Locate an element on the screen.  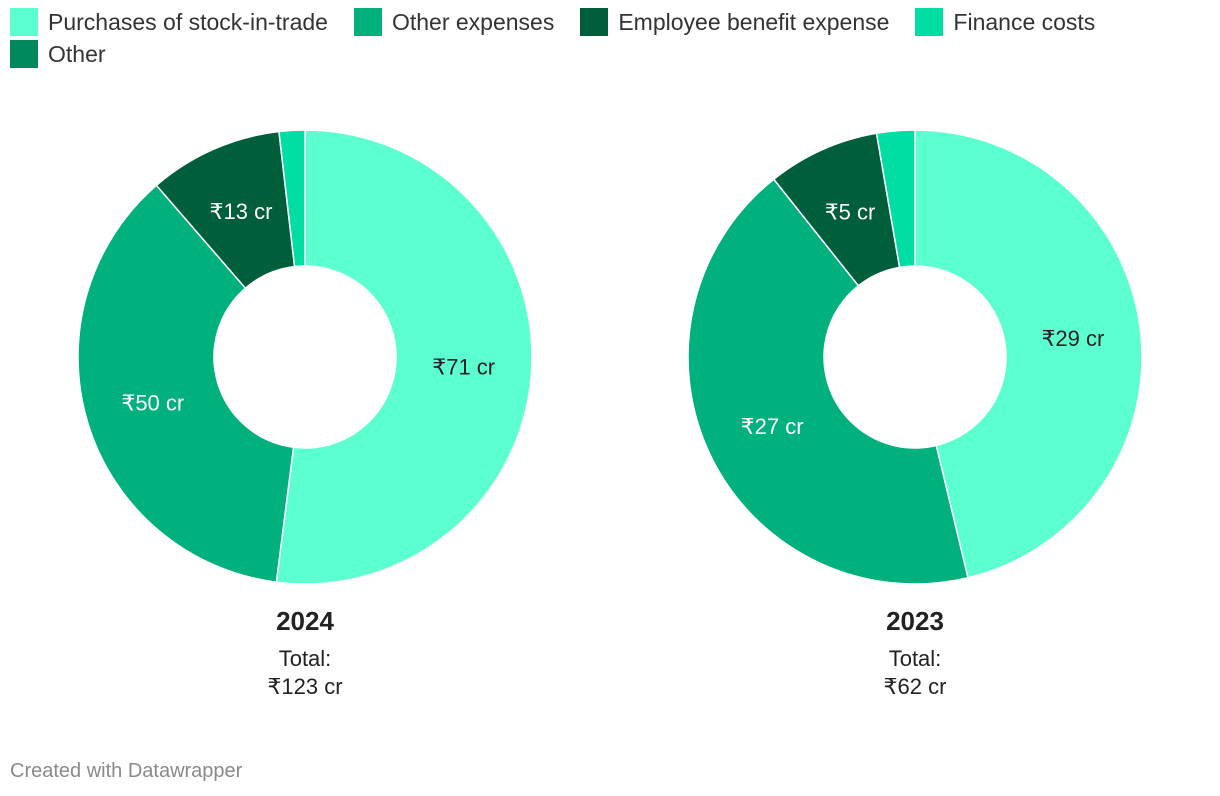
legend-item-employee-benefit: Employee benefit expense is located at coordinates (734, 22).